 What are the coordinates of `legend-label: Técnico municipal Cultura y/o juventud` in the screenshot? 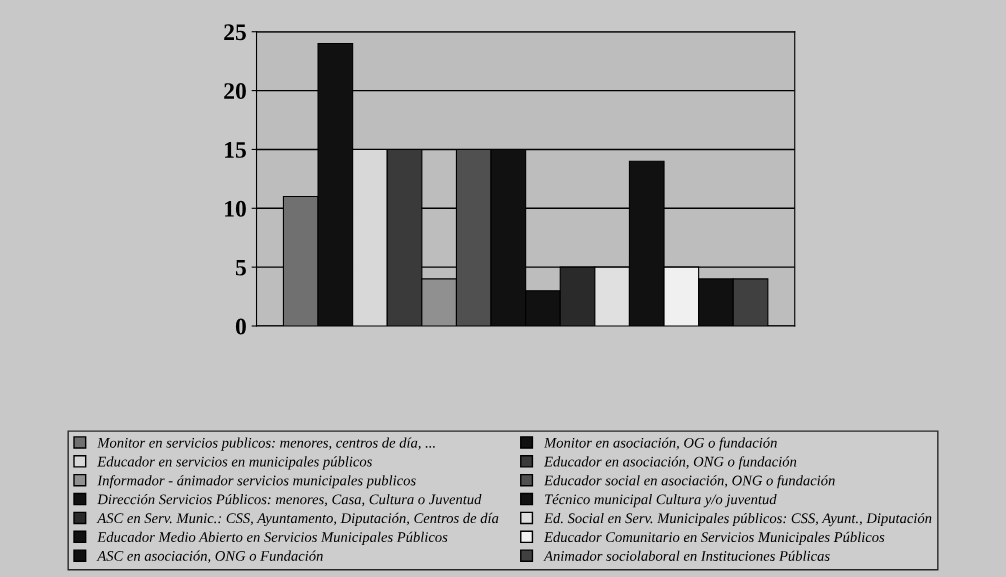 It's located at (661, 500).